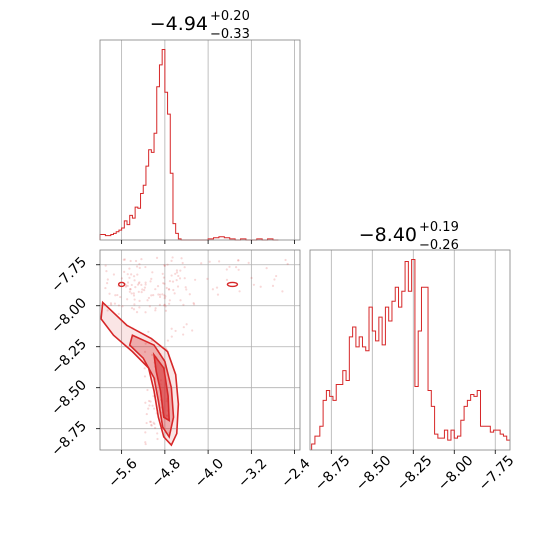 This screenshot has width=550, height=554. Describe the element at coordinates (439, 227) in the screenshot. I see `title-y-sup: +0.19` at that location.